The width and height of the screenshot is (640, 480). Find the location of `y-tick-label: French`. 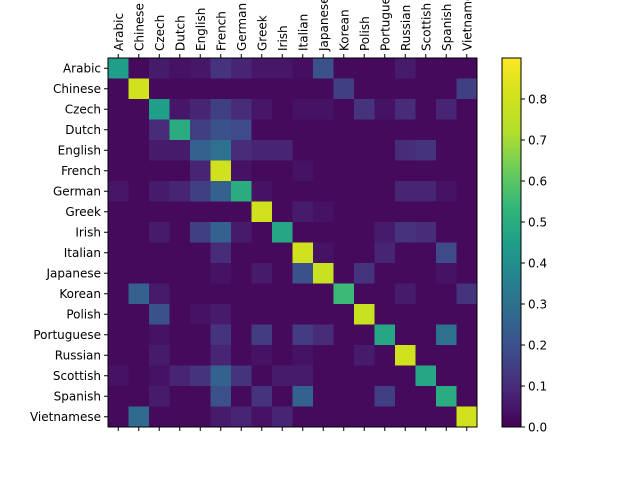

y-tick-label: French is located at coordinates (81, 171).